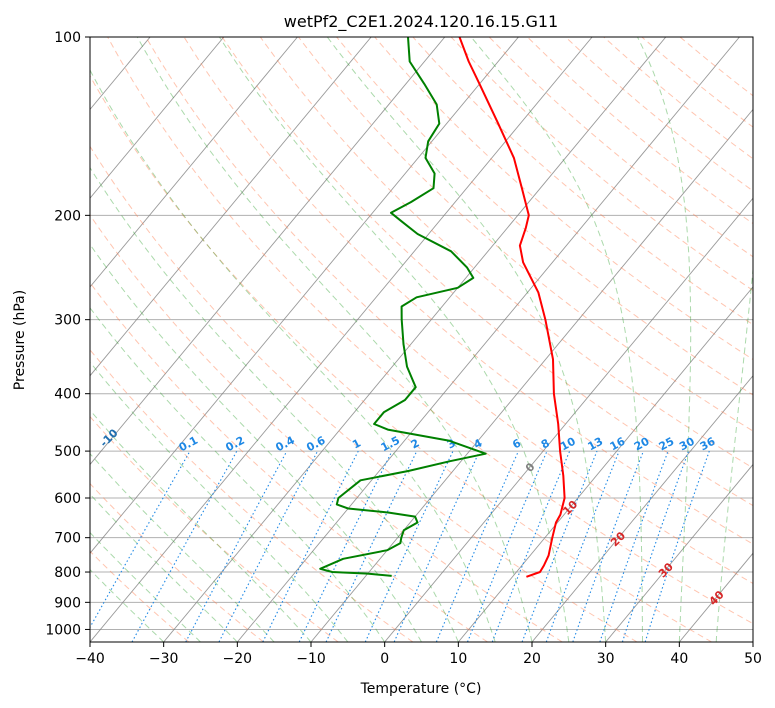 The height and width of the screenshot is (708, 775). What do you see at coordinates (90, 659) in the screenshot?
I see `x-tick-label: −40` at bounding box center [90, 659].